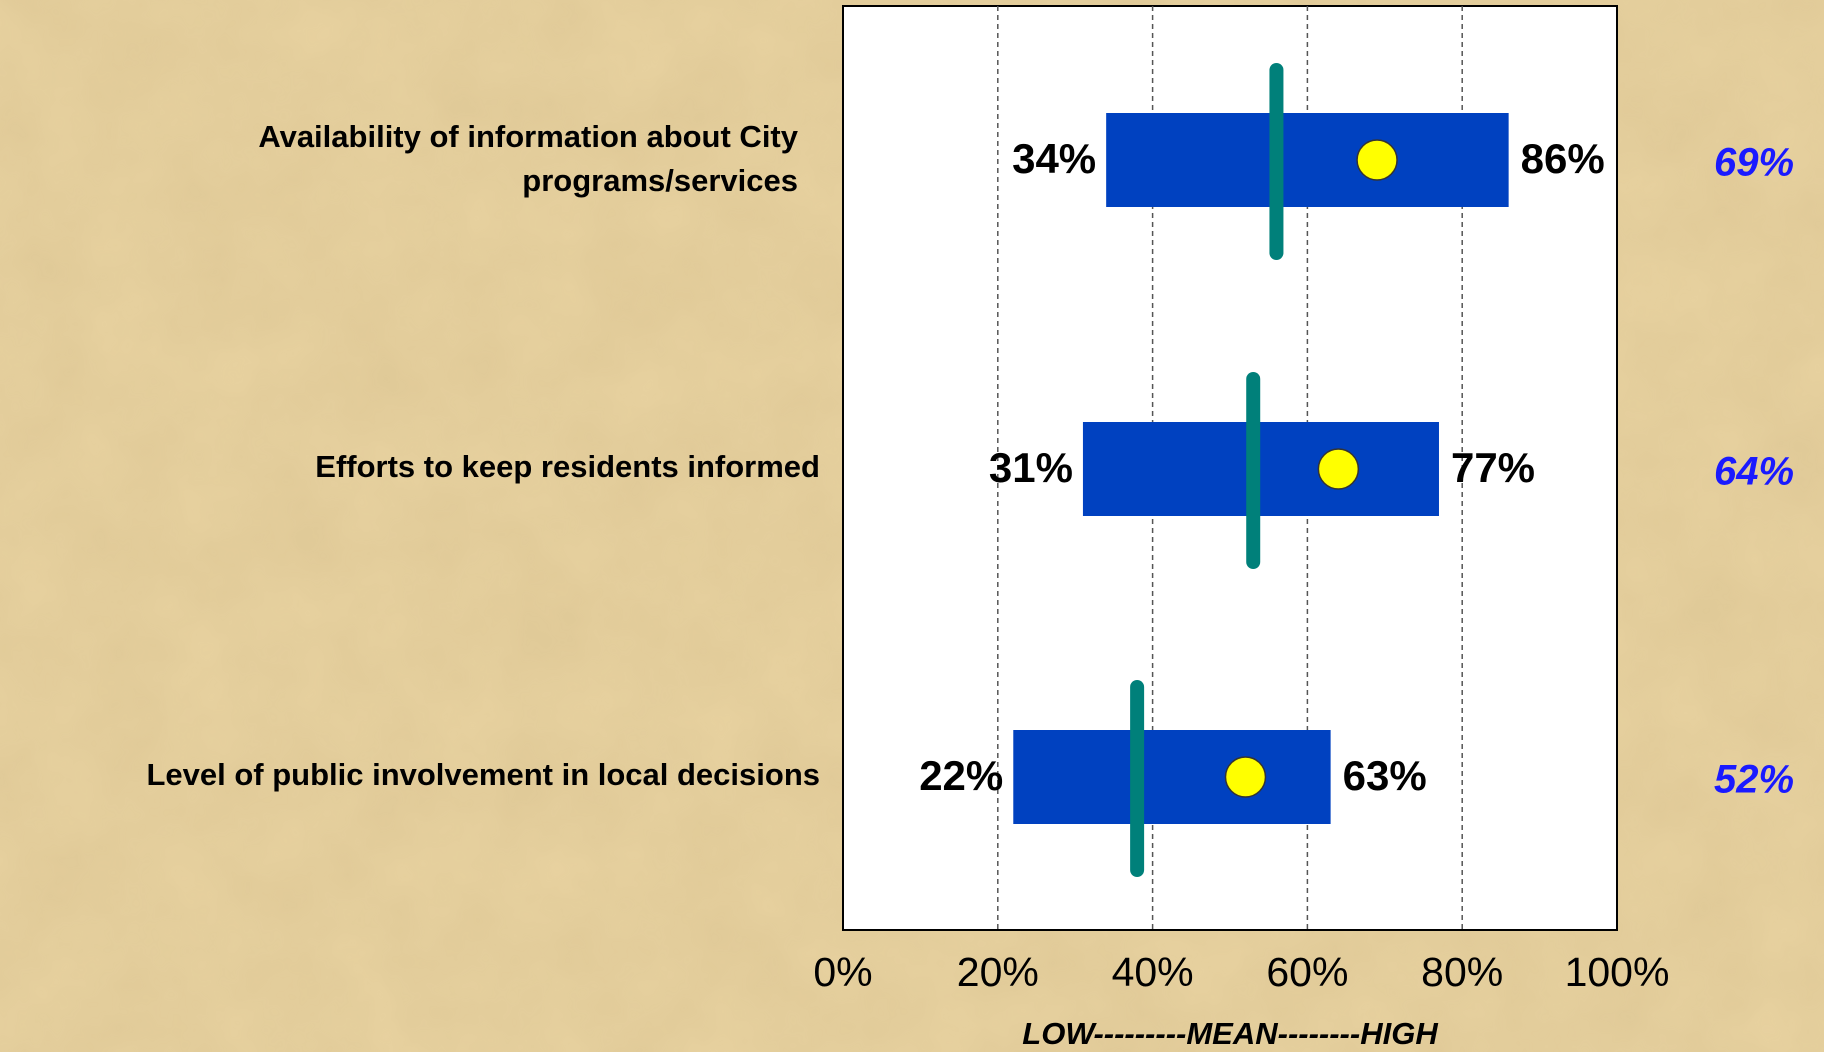 This screenshot has width=1824, height=1052. I want to click on x-tick-label: 20%, so click(998, 972).